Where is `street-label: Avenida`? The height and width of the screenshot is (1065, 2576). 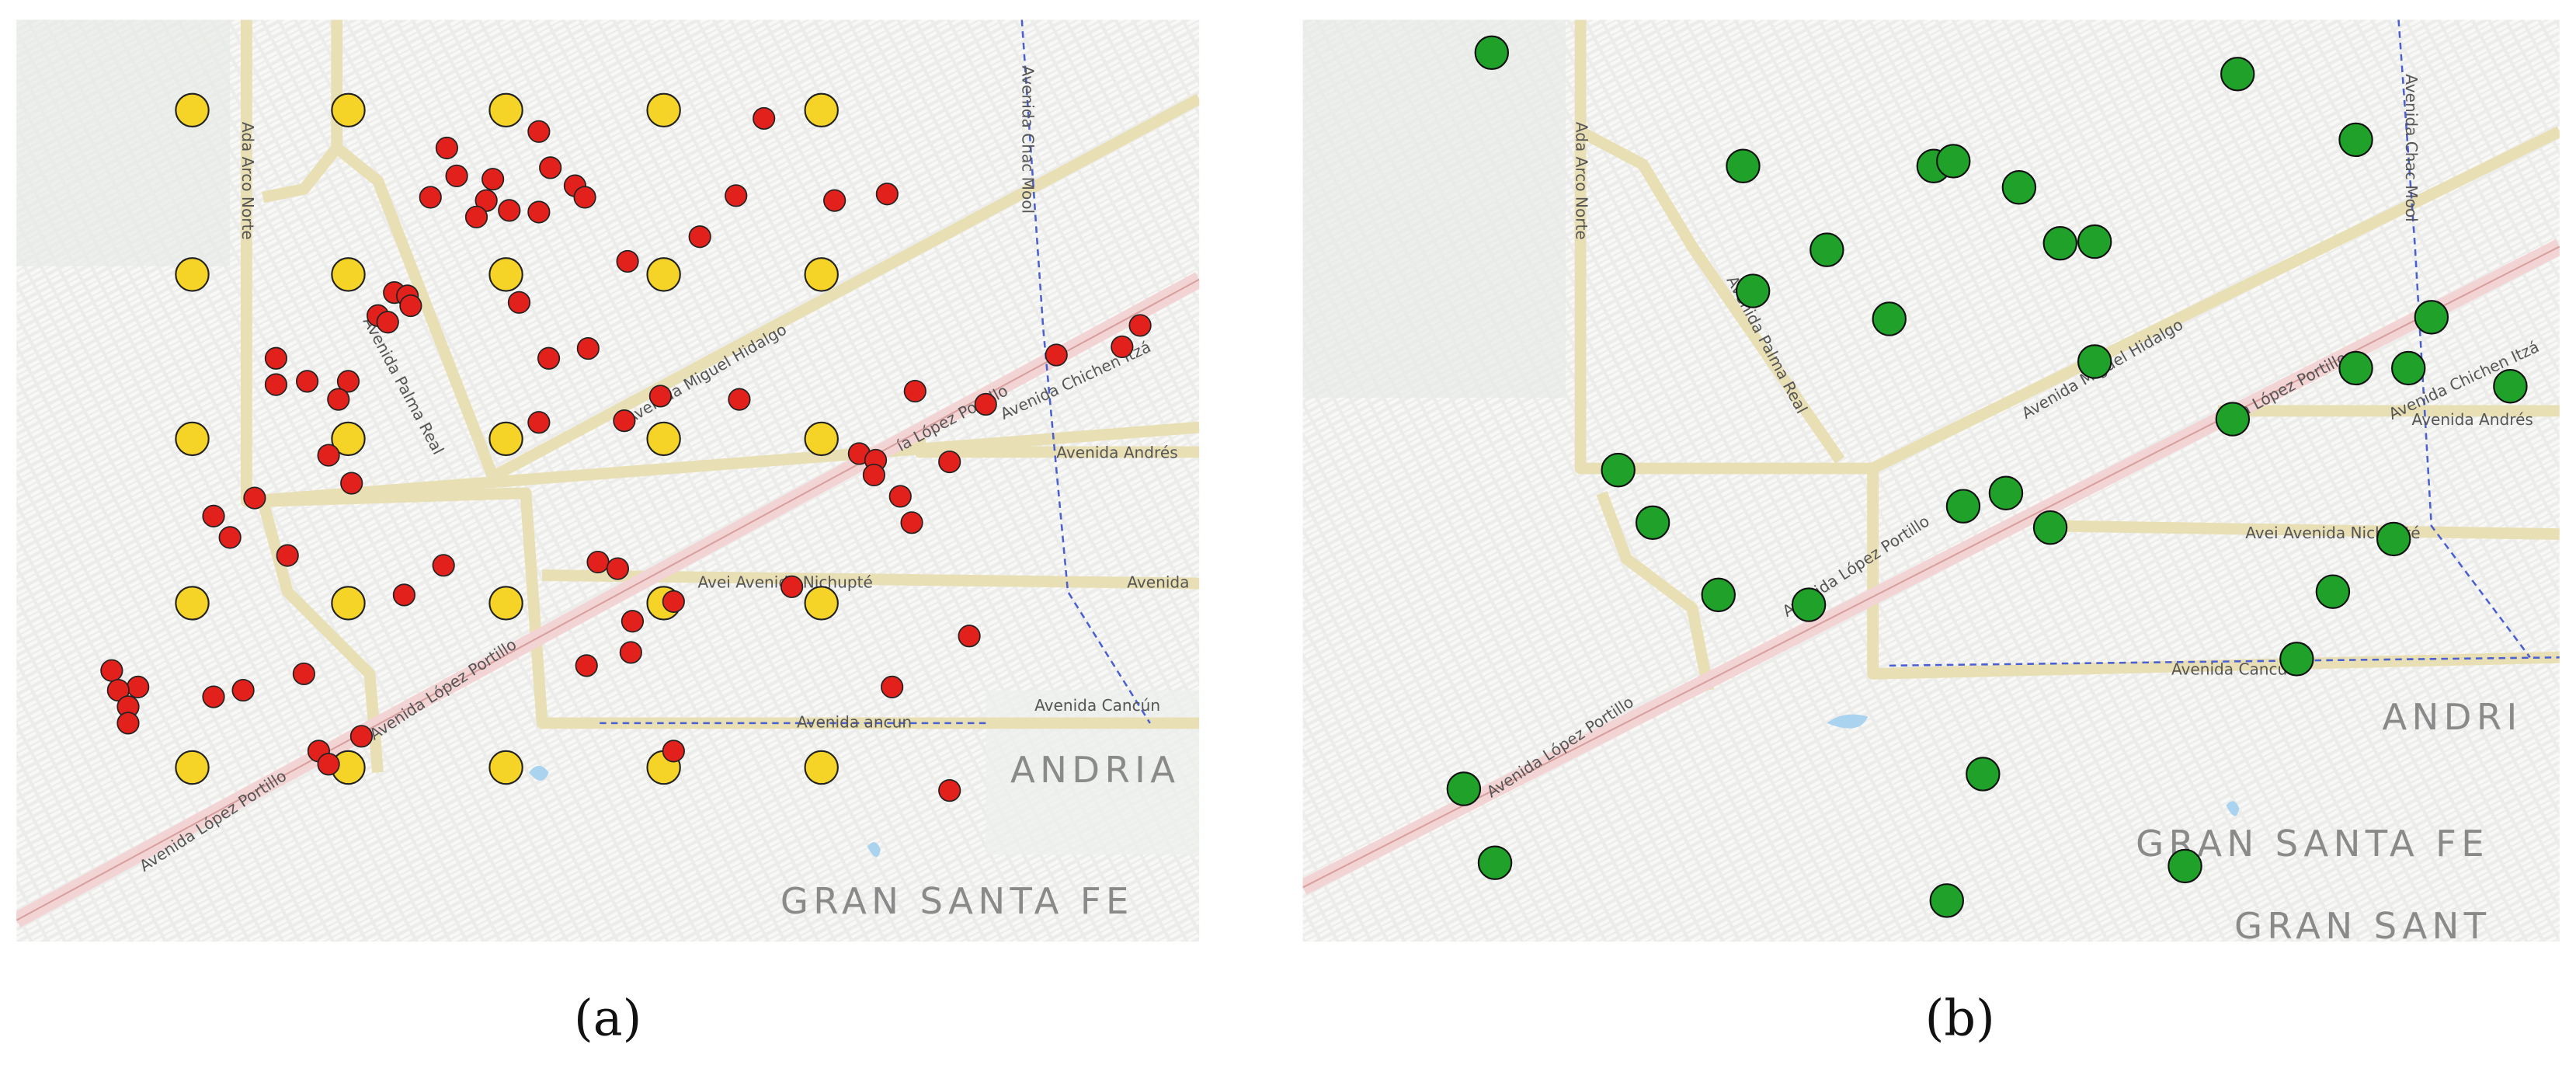
street-label: Avenida is located at coordinates (1158, 582).